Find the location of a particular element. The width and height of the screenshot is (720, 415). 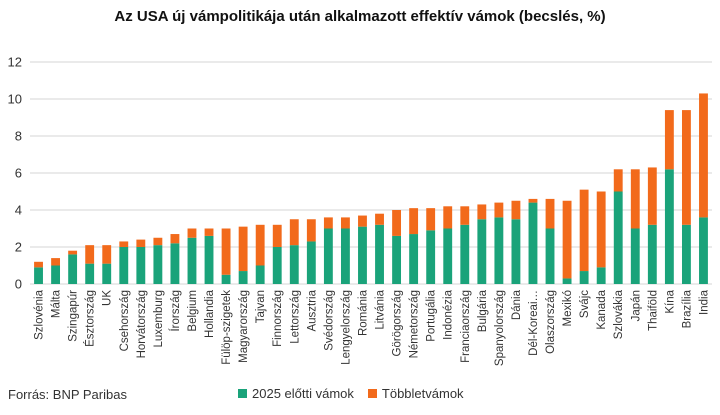

y-tick-label: 6 is located at coordinates (18, 173).